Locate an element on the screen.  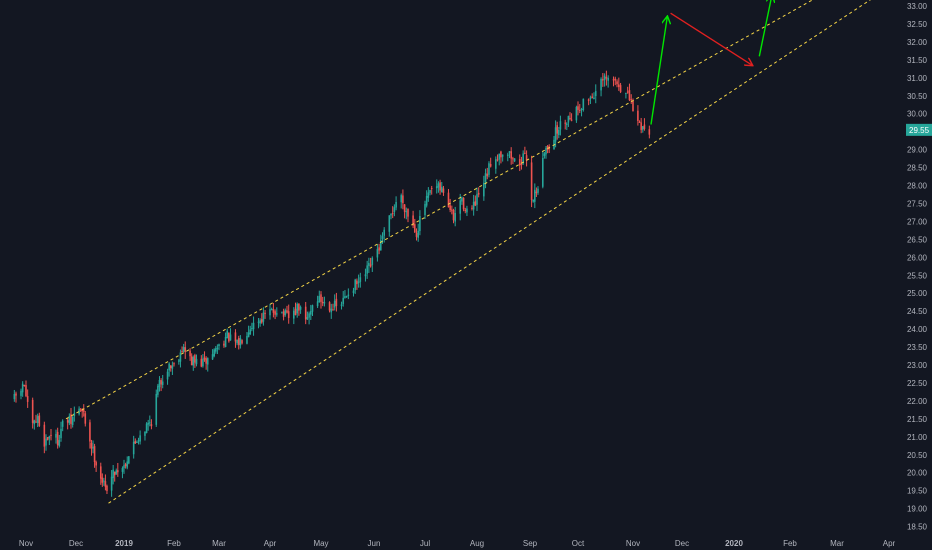
time-tick-label: Jul is located at coordinates (425, 543).